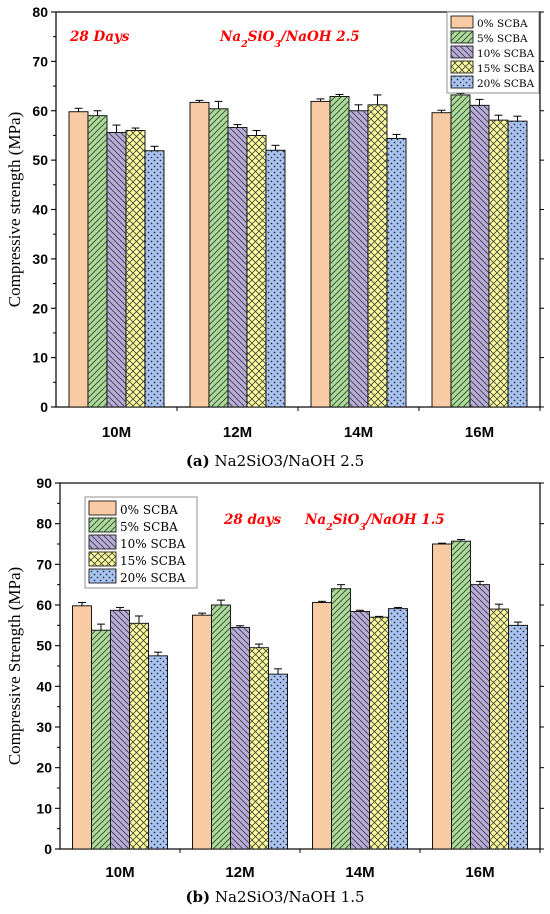  Describe the element at coordinates (40, 111) in the screenshot. I see `y-tick-label: 60` at that location.